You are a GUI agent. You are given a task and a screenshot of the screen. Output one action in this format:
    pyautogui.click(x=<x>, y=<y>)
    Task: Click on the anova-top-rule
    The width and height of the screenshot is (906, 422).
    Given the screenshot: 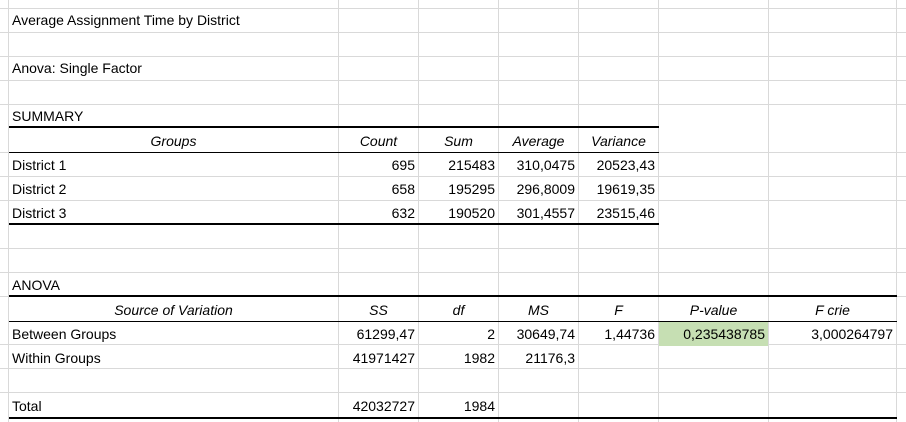 What is the action you would take?
    pyautogui.click(x=453, y=296)
    